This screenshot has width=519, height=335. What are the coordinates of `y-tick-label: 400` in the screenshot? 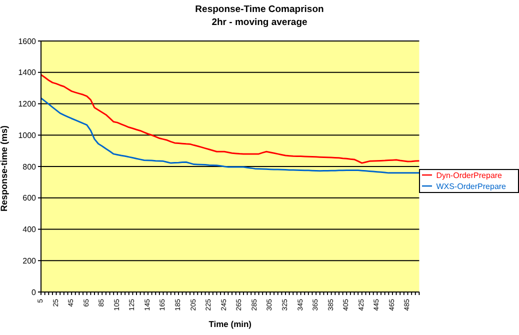 It's located at (29, 229).